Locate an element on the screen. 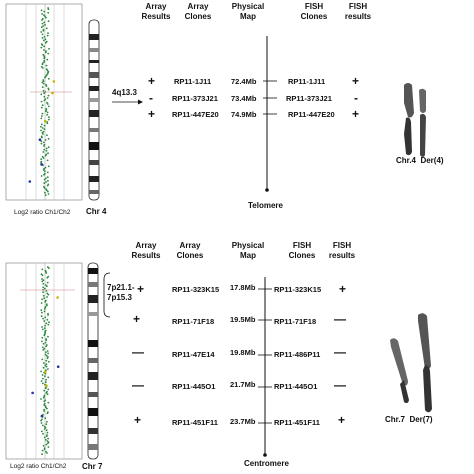  top-row1-array-clone: RP11-1J11 is located at coordinates (193, 81).